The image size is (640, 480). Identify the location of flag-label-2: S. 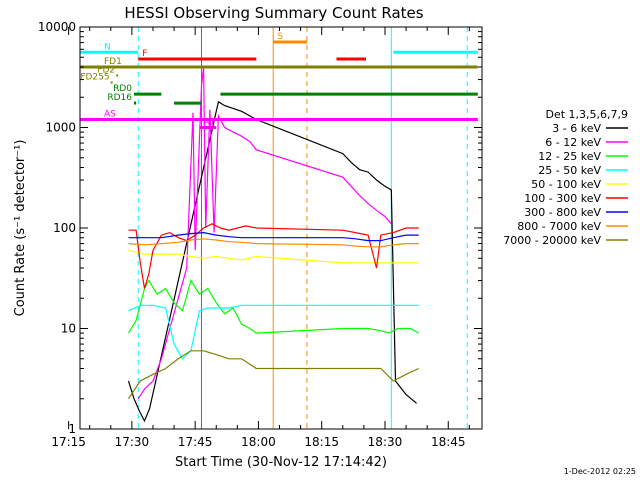
(280, 37).